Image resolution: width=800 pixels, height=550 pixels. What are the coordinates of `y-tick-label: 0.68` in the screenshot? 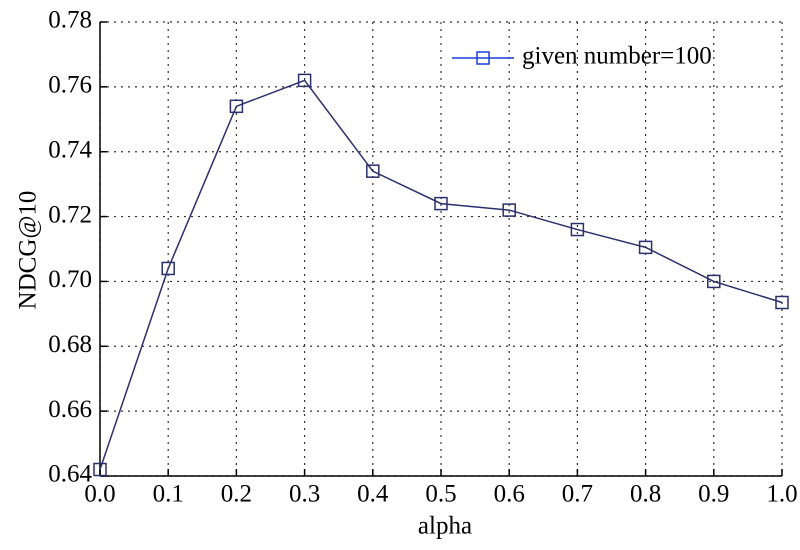 It's located at (70, 344).